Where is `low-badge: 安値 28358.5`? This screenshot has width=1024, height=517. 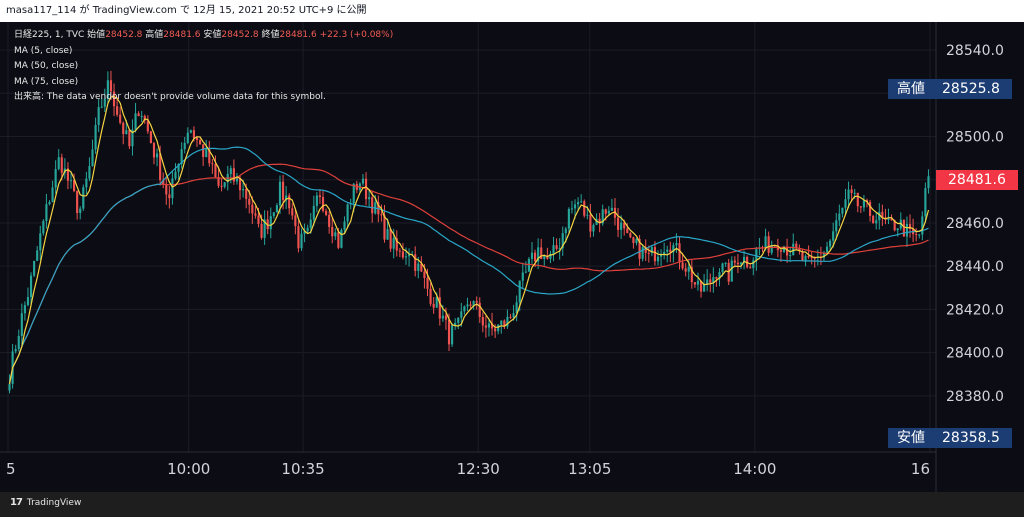
low-badge: 安値 28358.5 is located at coordinates (950, 438).